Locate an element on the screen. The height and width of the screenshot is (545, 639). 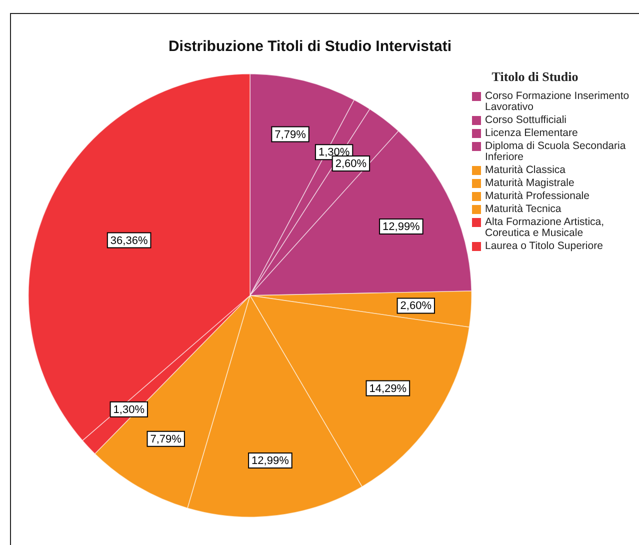
legend-label: Diploma di Scuola Secondaria Inferiore is located at coordinates (556, 151).